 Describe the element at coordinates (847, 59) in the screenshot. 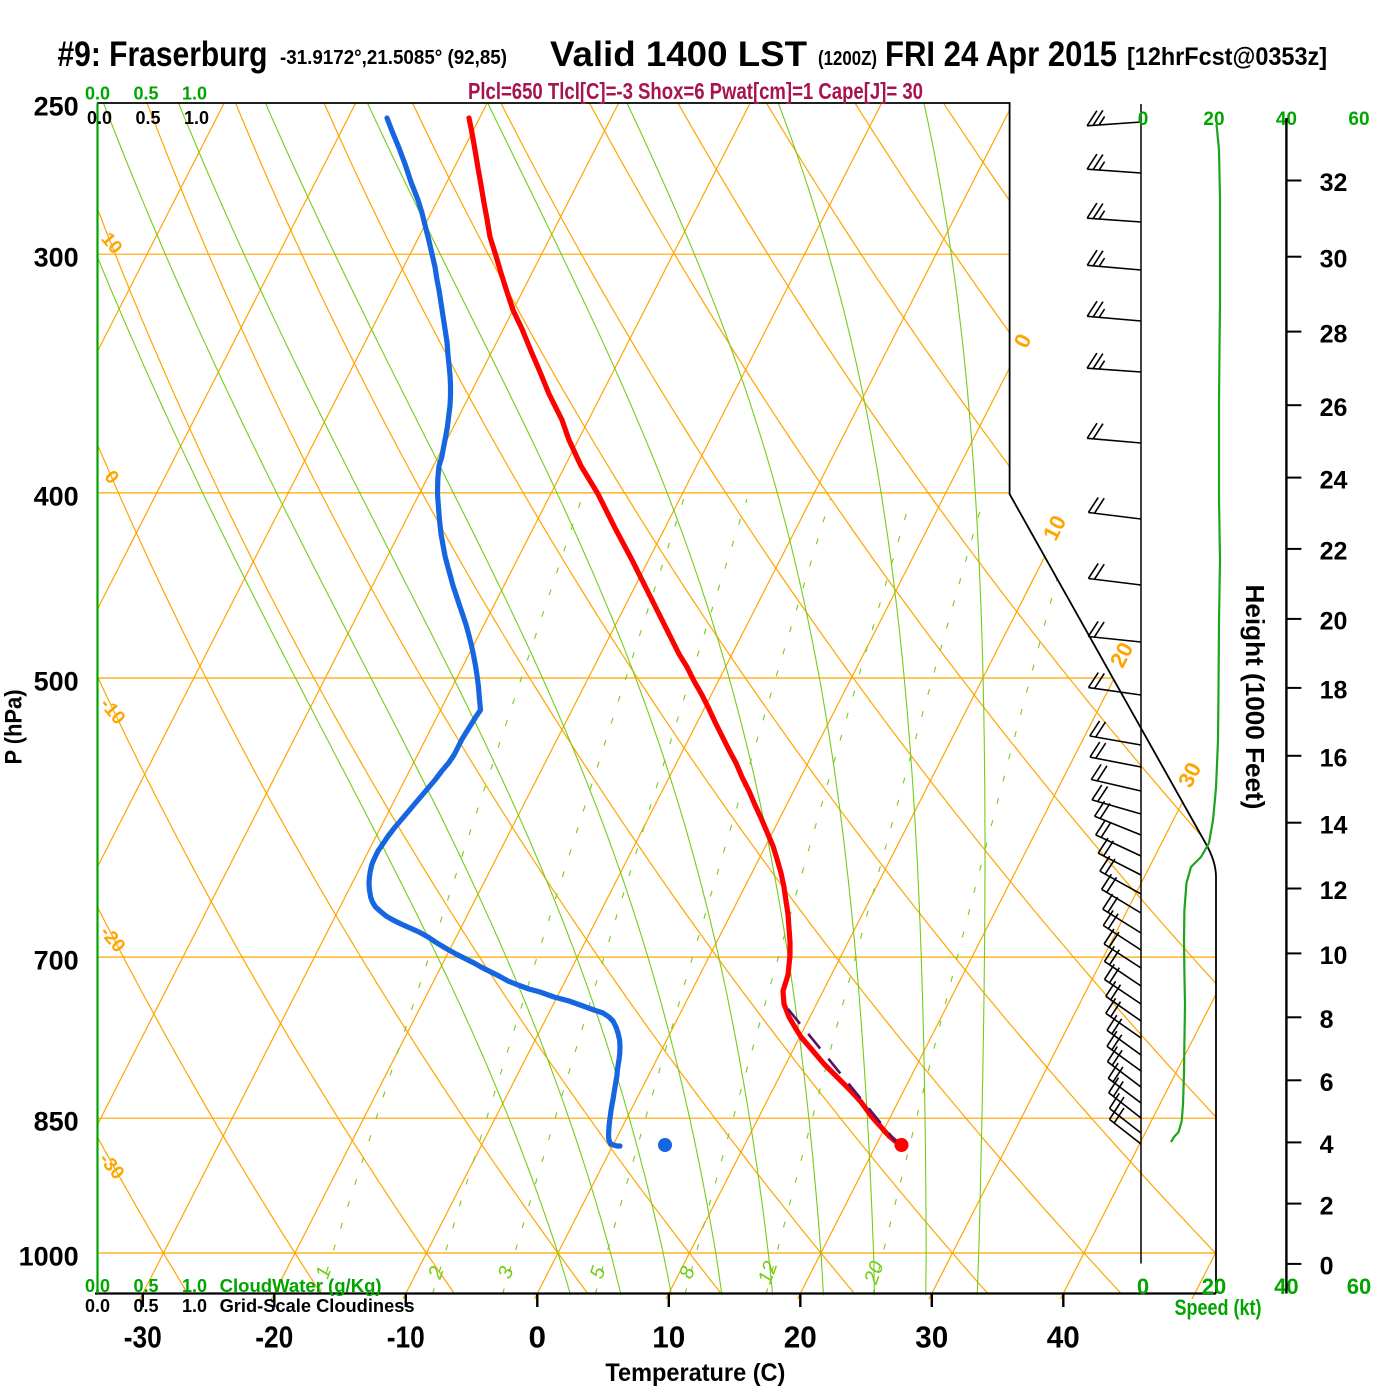

I see `svg-text: (1200Z)` at that location.